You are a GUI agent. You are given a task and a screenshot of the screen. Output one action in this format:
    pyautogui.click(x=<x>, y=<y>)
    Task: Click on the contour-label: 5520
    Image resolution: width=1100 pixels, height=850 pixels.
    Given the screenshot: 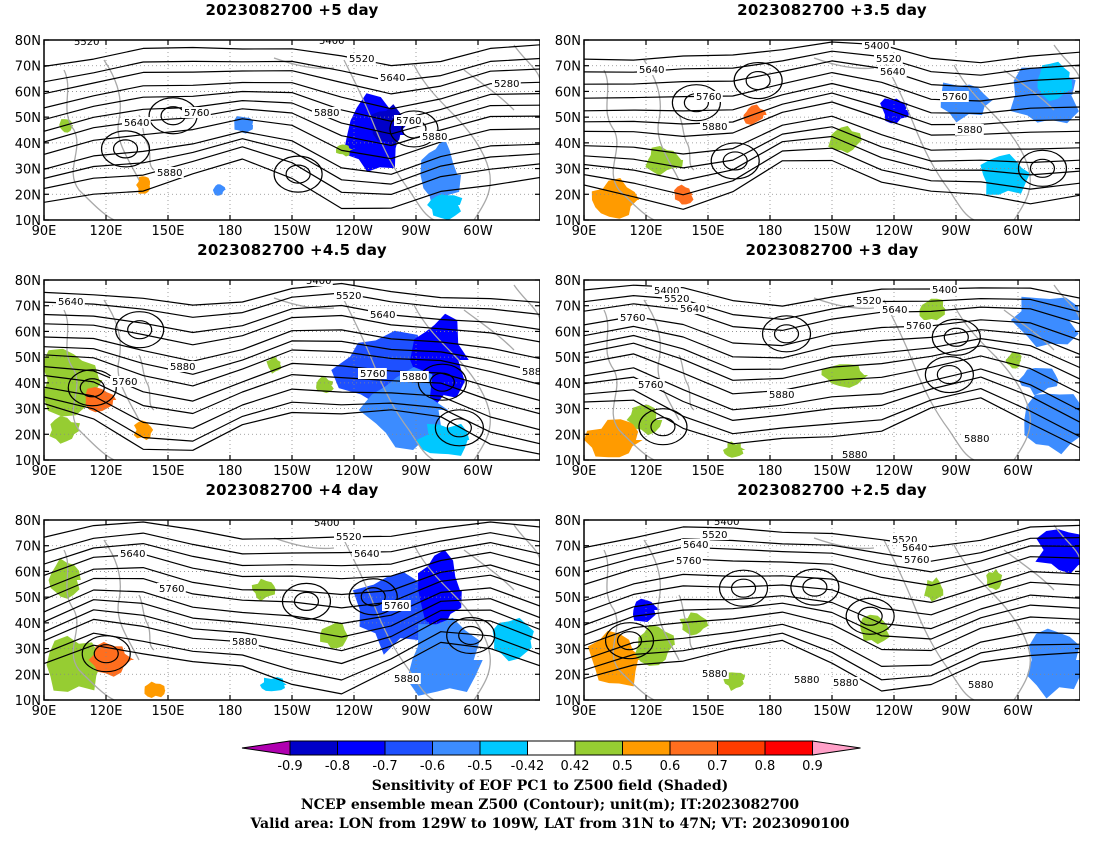 What is the action you would take?
    pyautogui.click(x=714, y=535)
    